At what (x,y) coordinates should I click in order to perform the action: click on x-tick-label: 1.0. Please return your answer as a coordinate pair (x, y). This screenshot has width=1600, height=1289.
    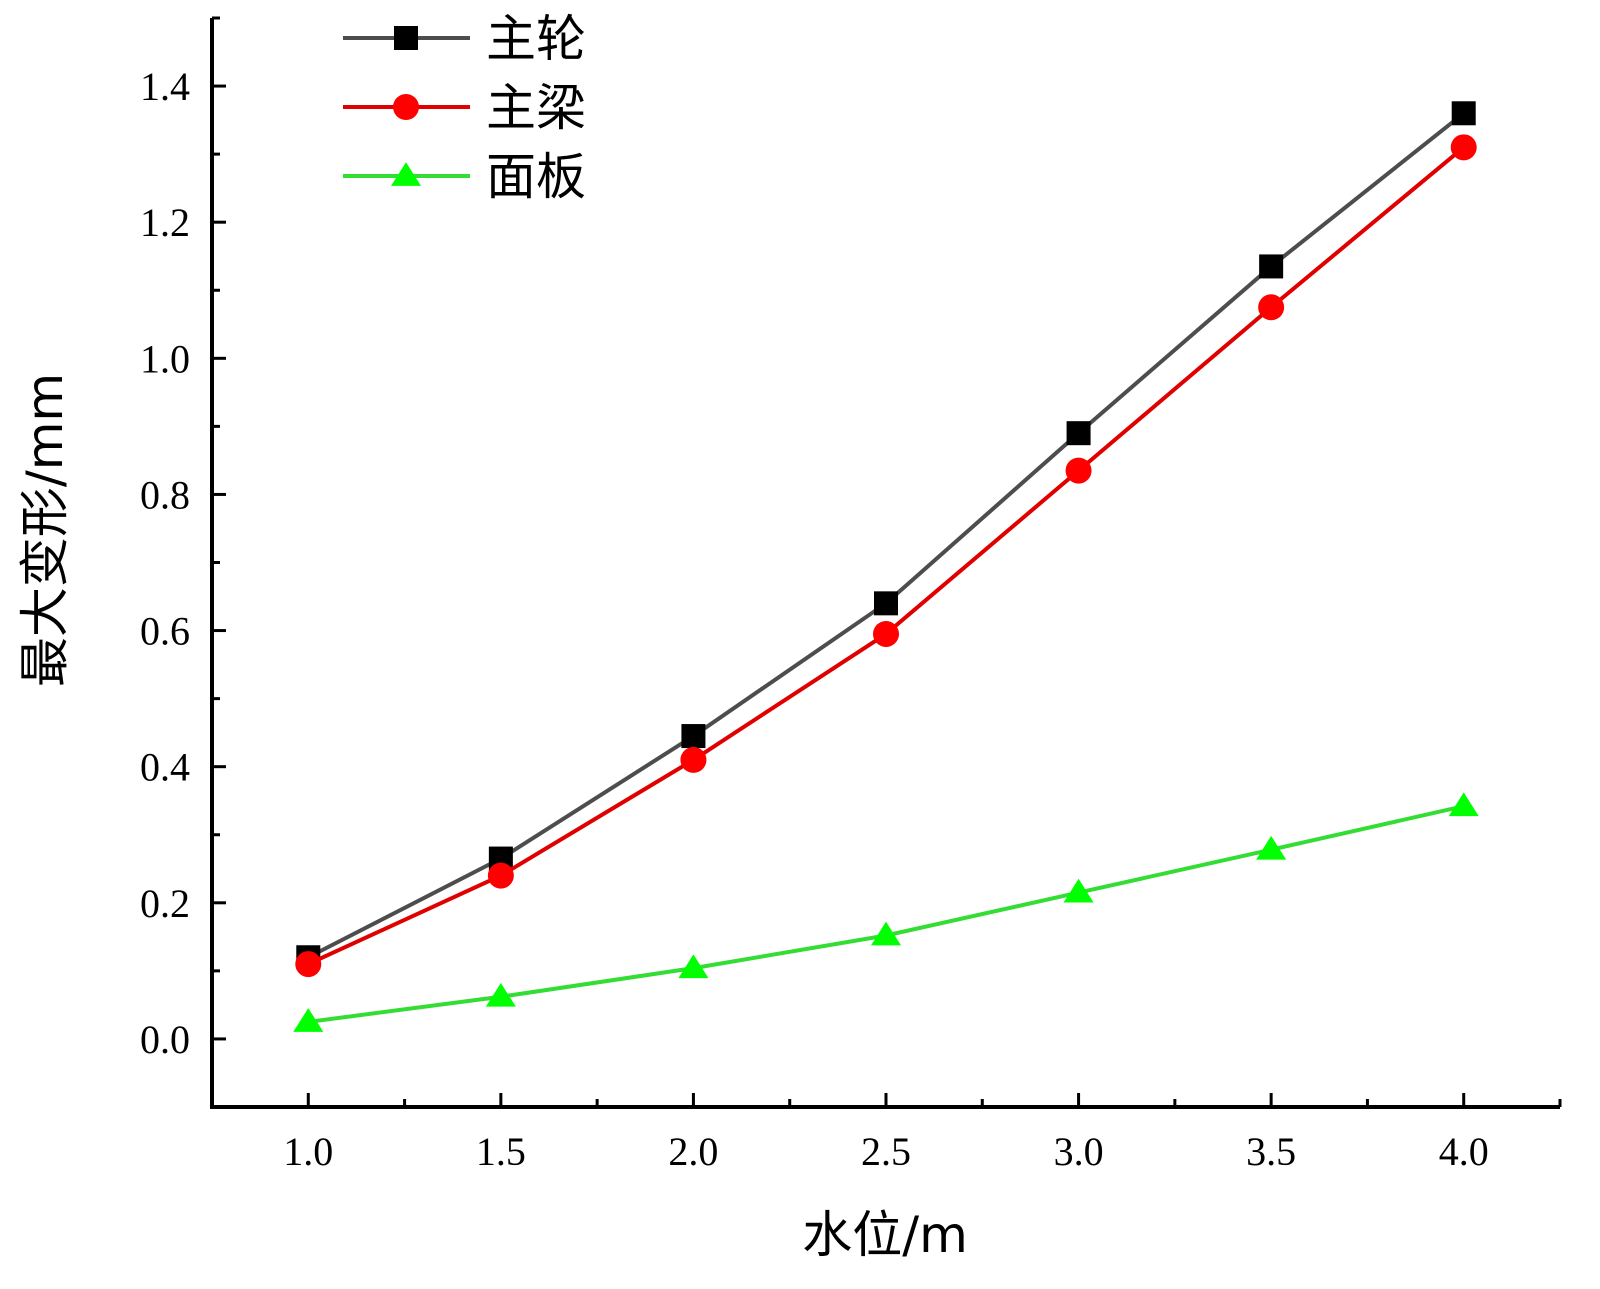
    Looking at the image, I should click on (308, 1151).